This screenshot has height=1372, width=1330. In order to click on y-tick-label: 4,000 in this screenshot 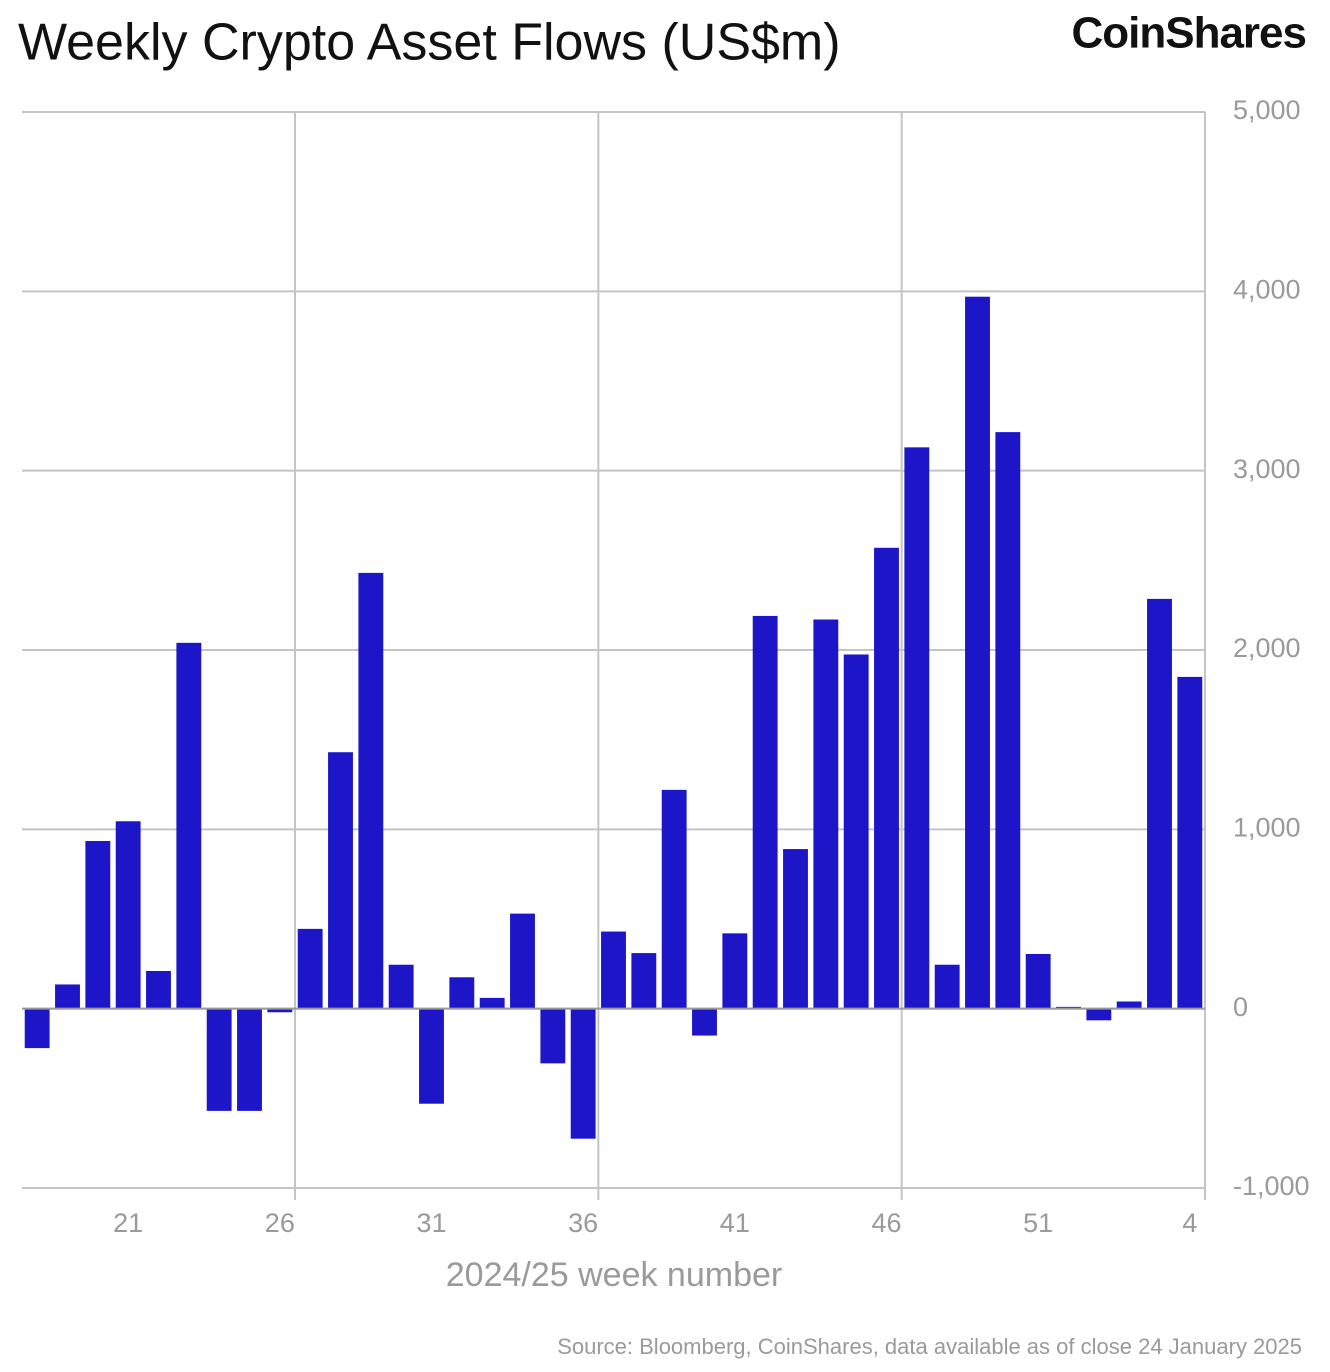, I will do `click(1267, 289)`.